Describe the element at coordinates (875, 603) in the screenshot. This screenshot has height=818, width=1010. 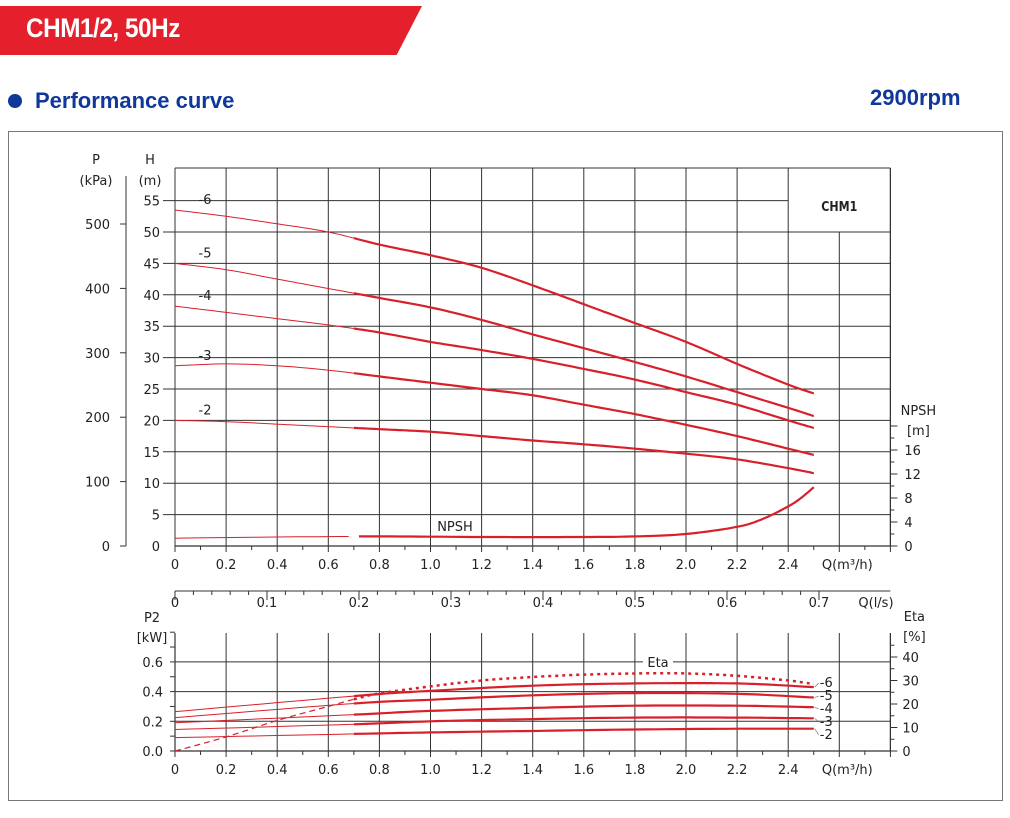
I see `x2-axis-label: Q(l/s)` at that location.